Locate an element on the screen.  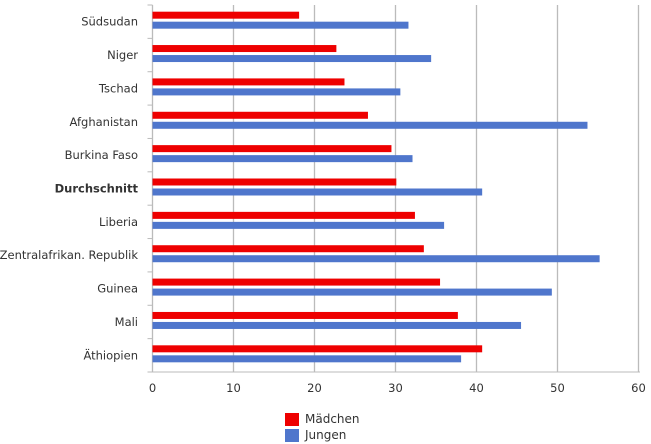
legend-item-jungen: Jungen is located at coordinates (322, 435).